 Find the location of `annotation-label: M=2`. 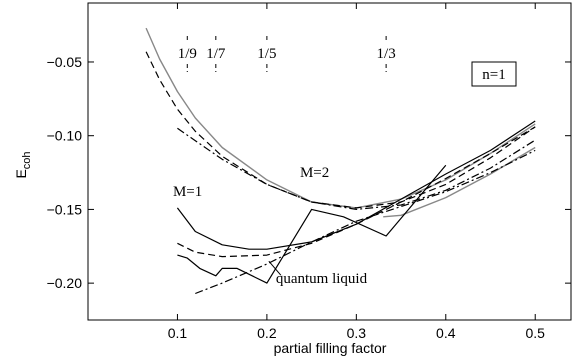

annotation-label: M=2 is located at coordinates (314, 173).